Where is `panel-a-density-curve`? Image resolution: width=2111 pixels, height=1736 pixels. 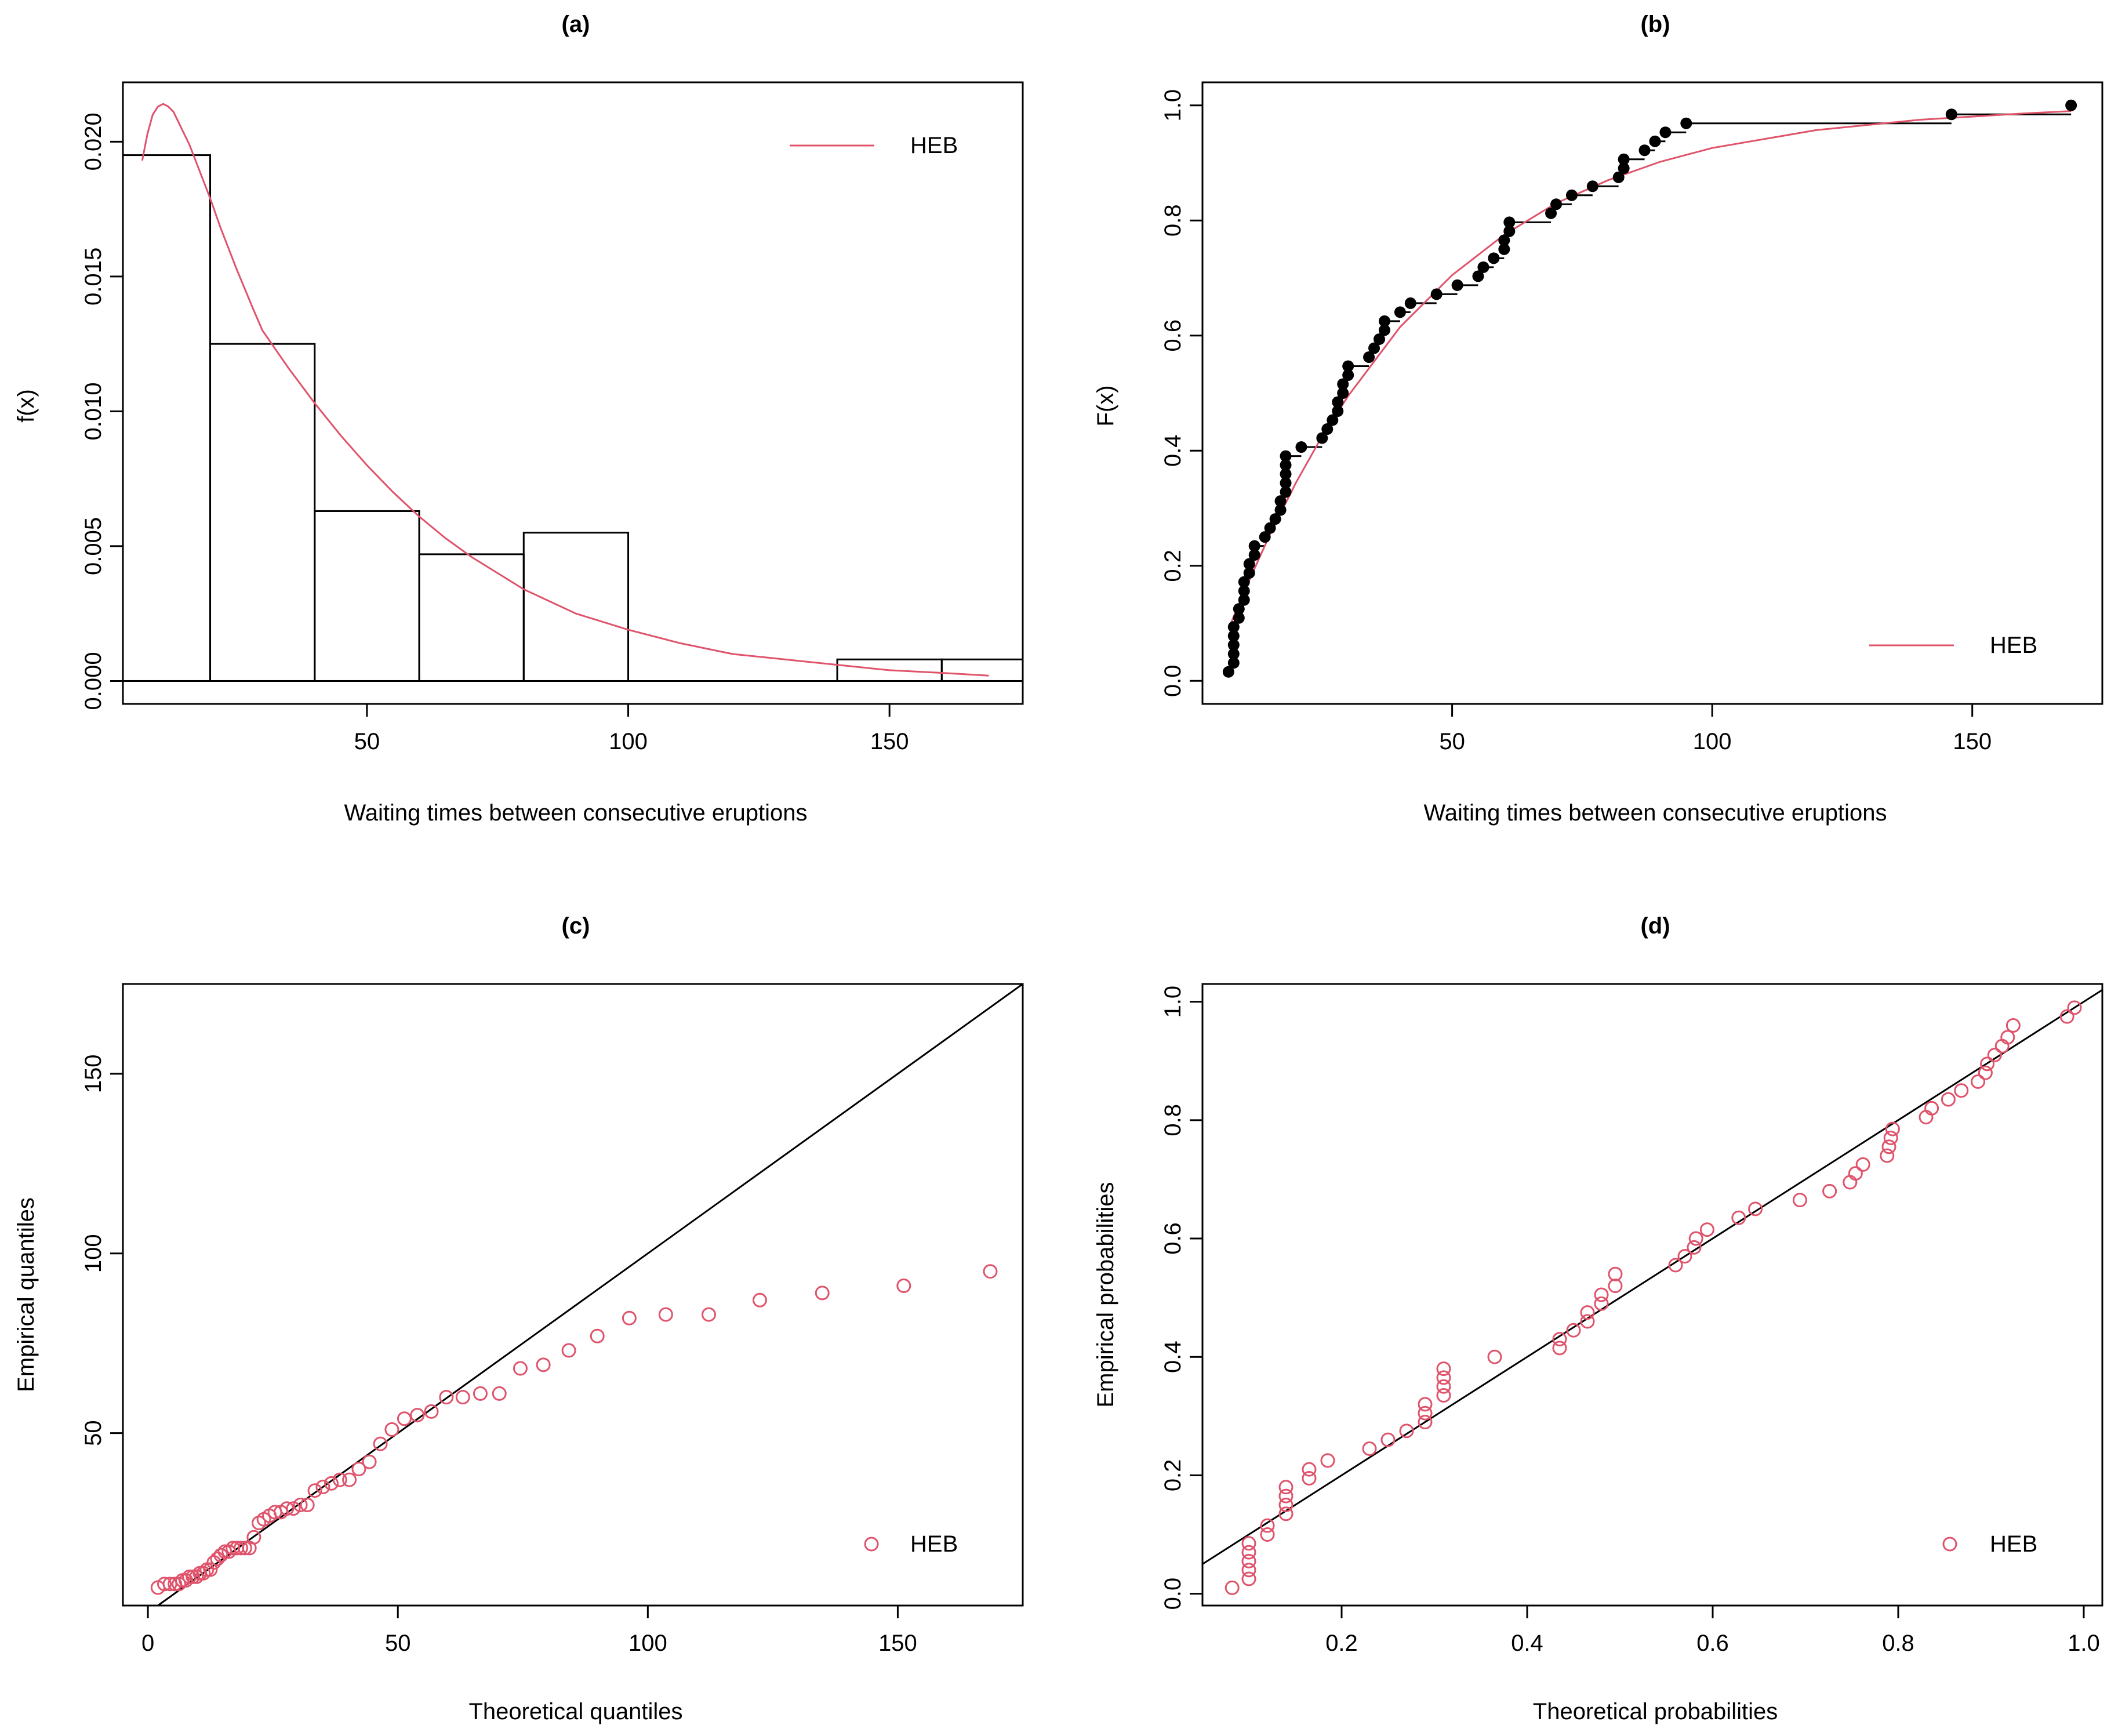
panel-a-density-curve is located at coordinates (565, 390).